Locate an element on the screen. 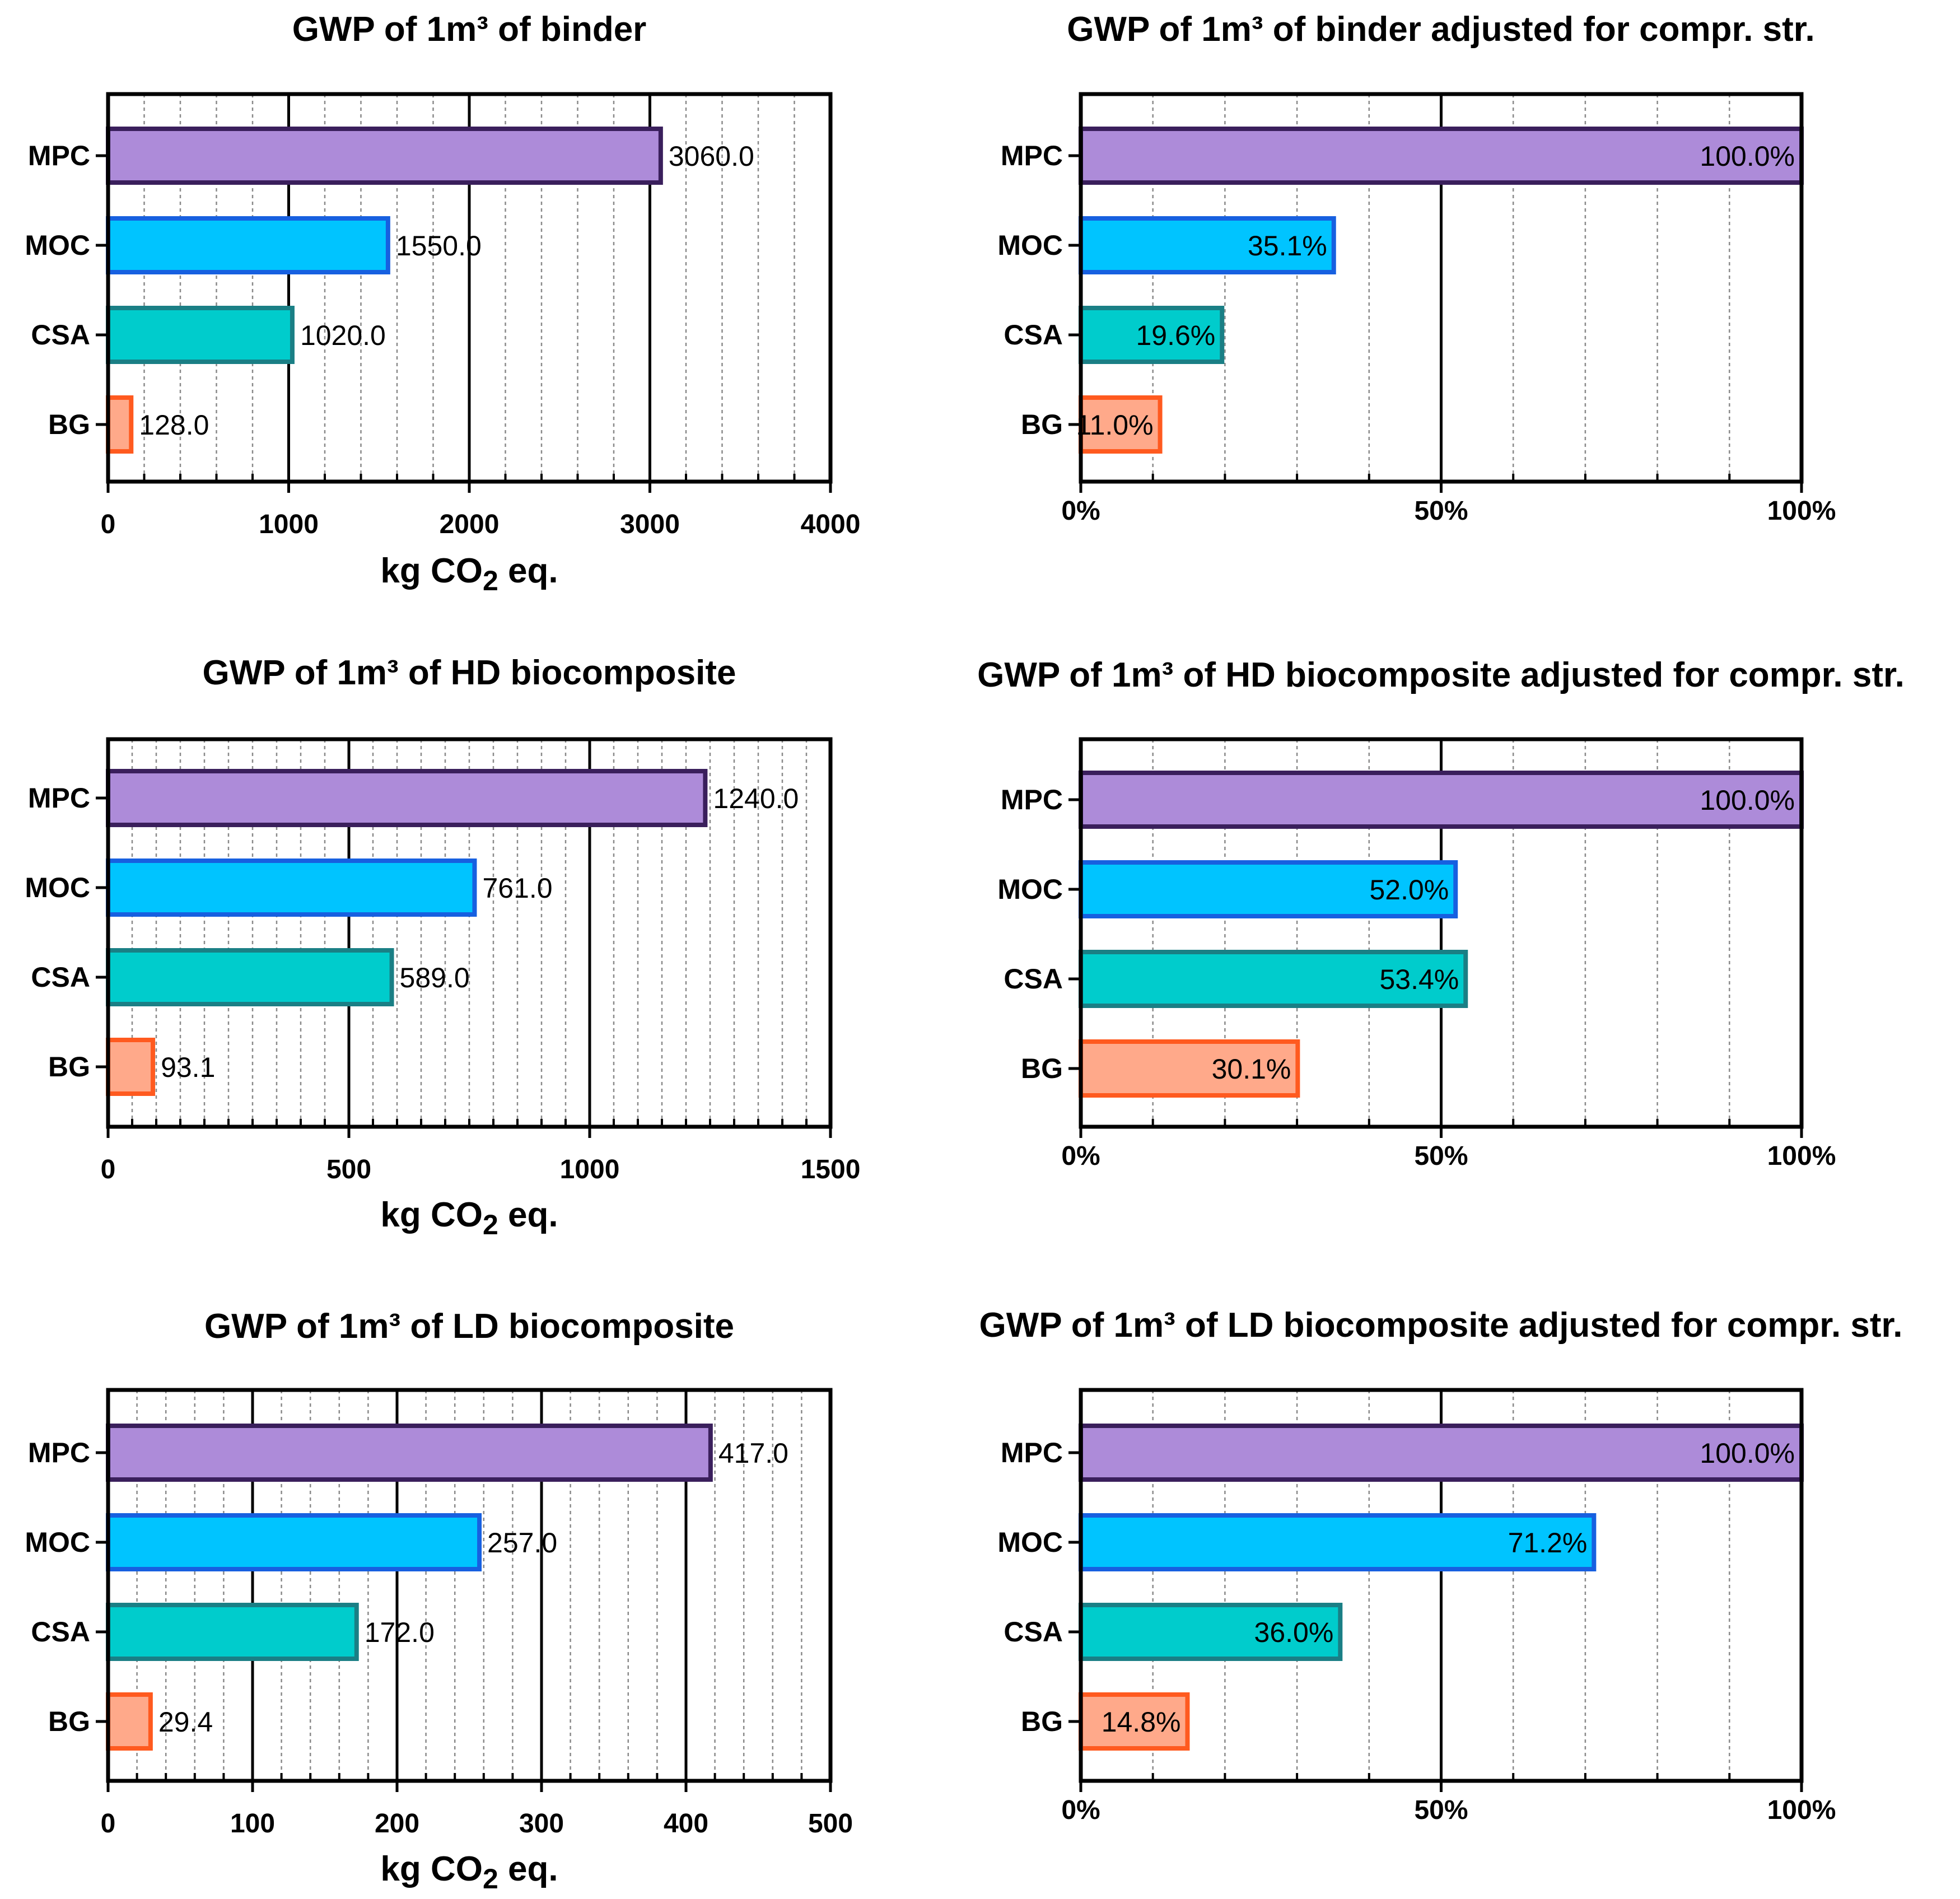 The height and width of the screenshot is (1899, 1960). data-label: 172.0 is located at coordinates (400, 1632).